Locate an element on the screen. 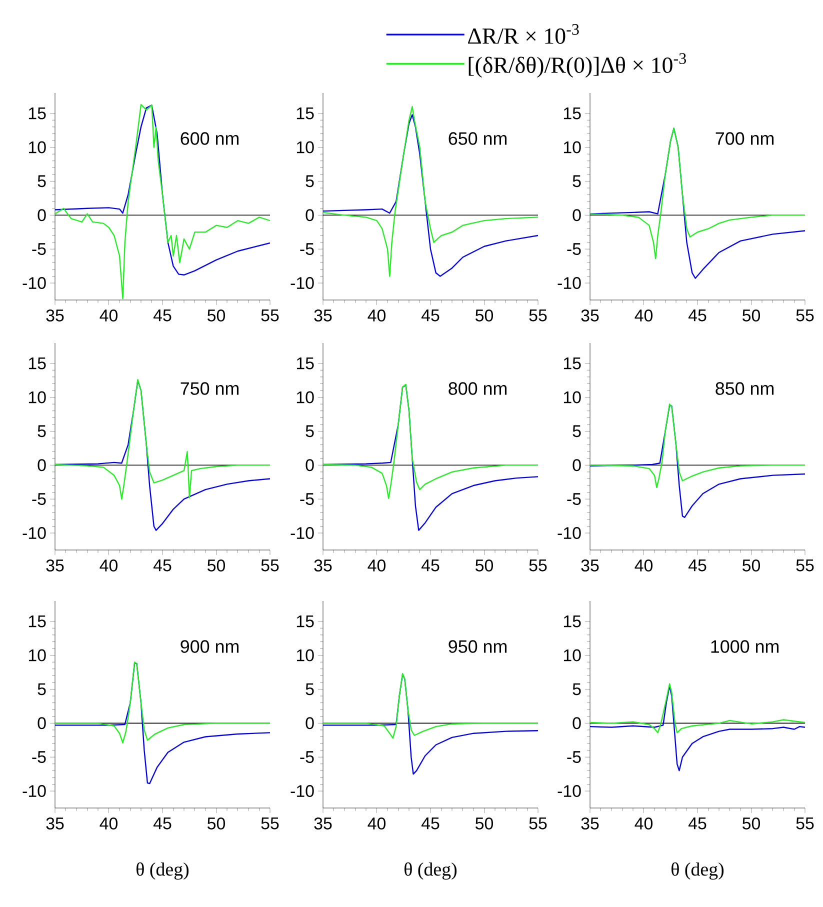 This screenshot has width=823, height=907. legend-label: ΔR/R × 10$^{-3}$ is located at coordinates (523, 34).